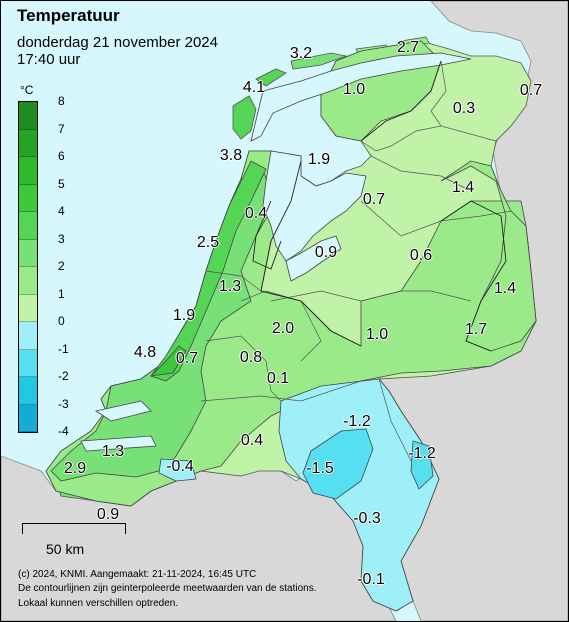  I want to click on legend-tick-label: 6, so click(61, 156).